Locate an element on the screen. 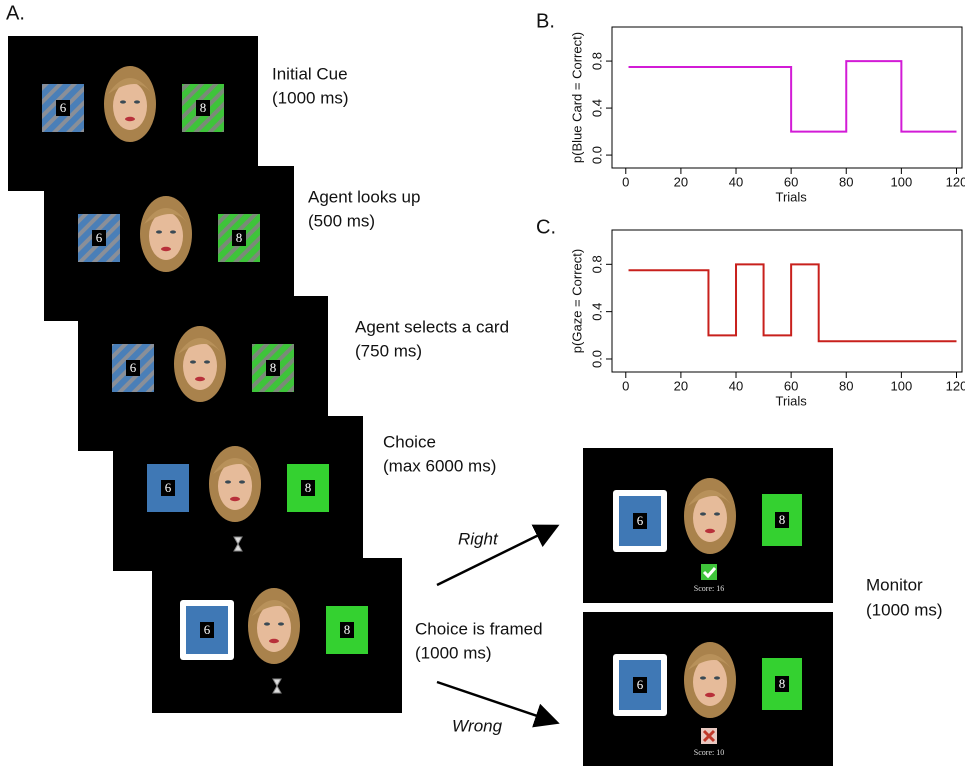  feedback-icon is located at coordinates (709, 572).